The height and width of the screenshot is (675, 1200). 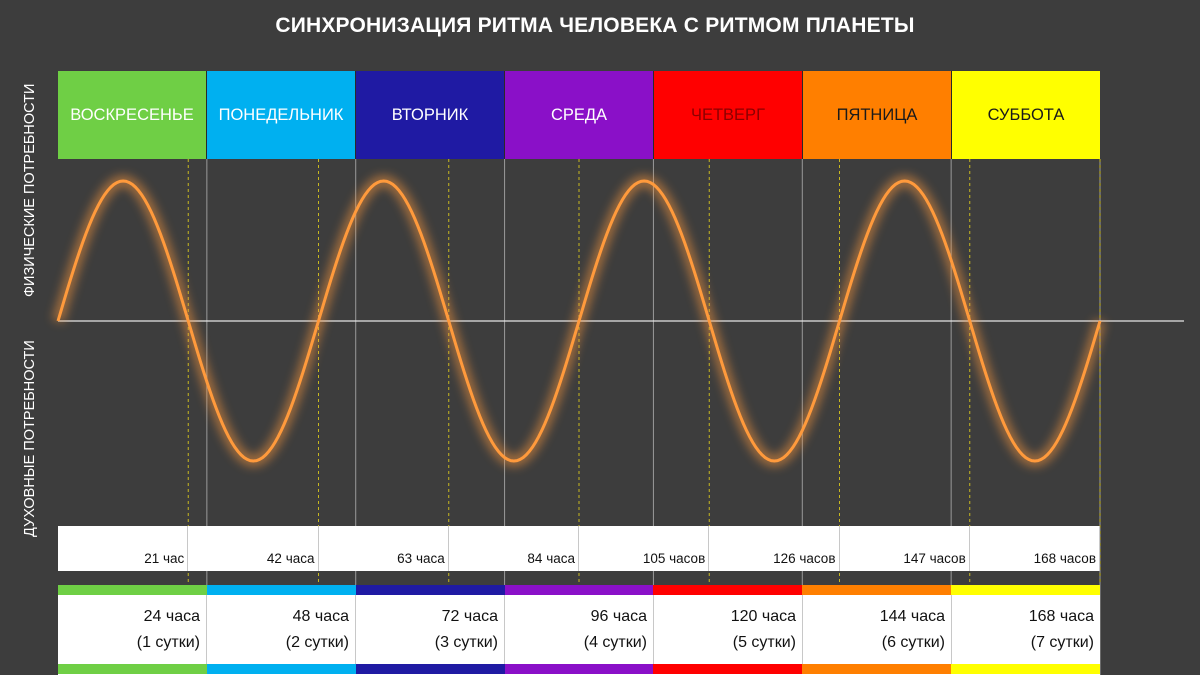 What do you see at coordinates (912, 616) in the screenshot?
I see `day-count-hours: 144 часа` at bounding box center [912, 616].